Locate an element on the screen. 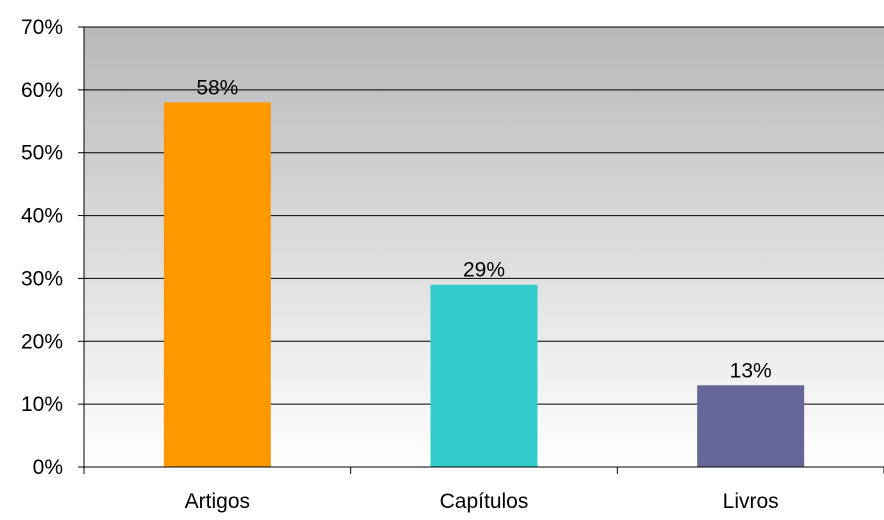 This screenshot has width=884, height=520. y-tick-label: 10% is located at coordinates (42, 404).